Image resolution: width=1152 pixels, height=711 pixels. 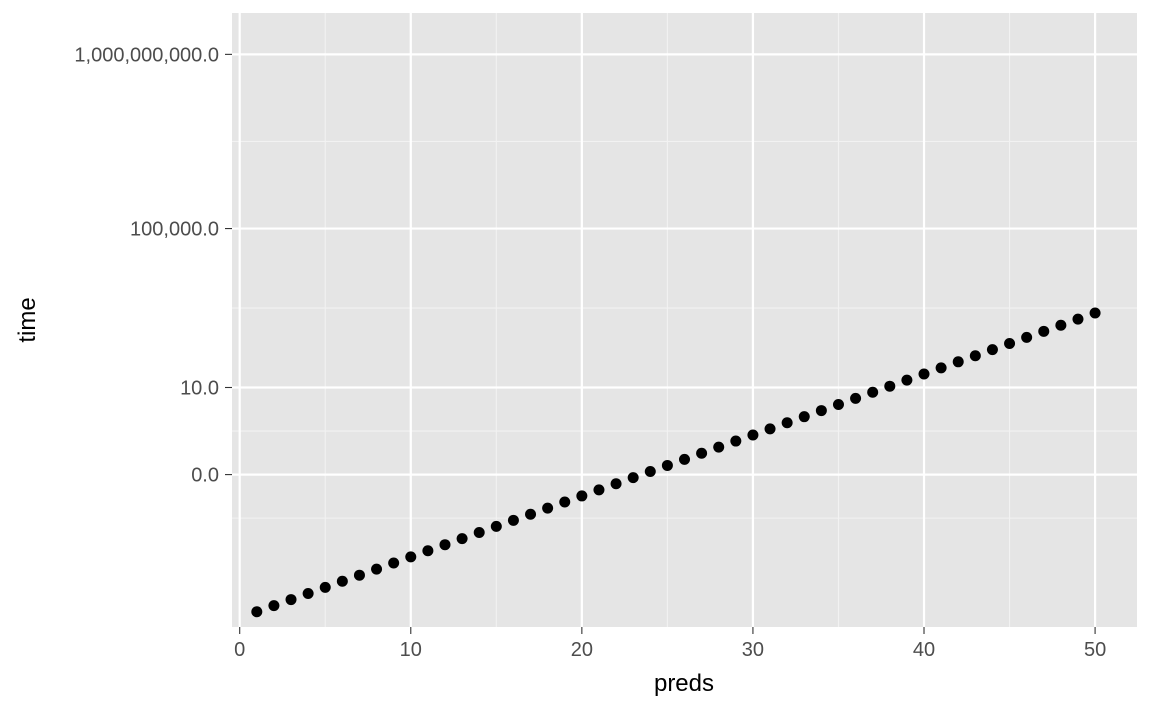 What do you see at coordinates (1095, 650) in the screenshot?
I see `x-tick-label: 50` at bounding box center [1095, 650].